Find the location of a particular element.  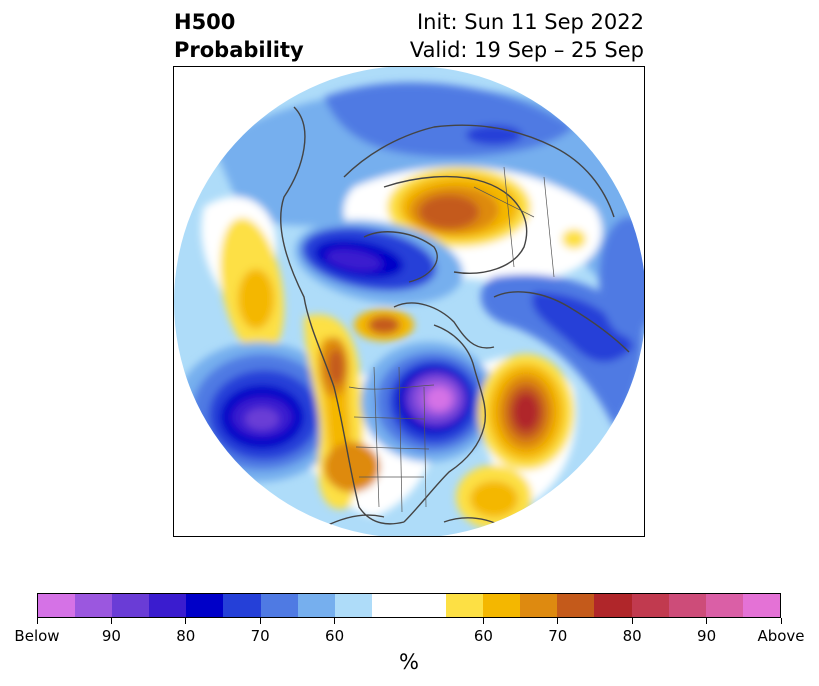

political-borders is located at coordinates (451, 339).